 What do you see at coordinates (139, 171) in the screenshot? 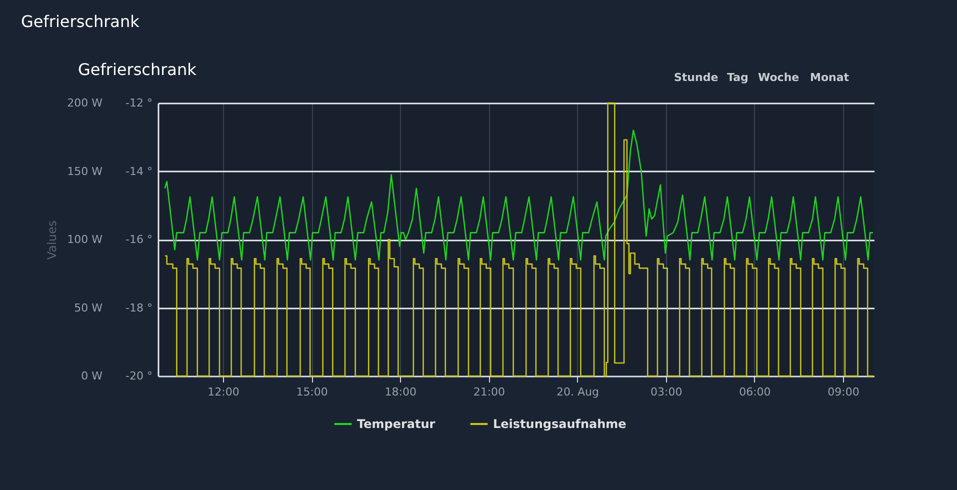
I see `y2-tick-label: -14 °` at bounding box center [139, 171].